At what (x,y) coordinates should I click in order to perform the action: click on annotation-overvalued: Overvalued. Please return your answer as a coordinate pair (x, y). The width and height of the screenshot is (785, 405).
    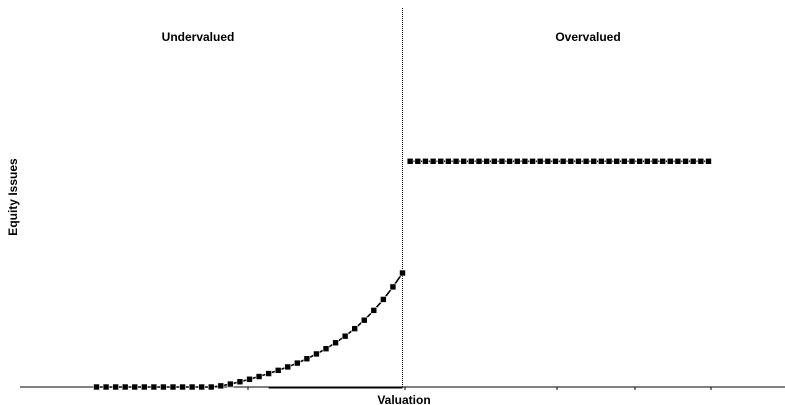
    Looking at the image, I should click on (587, 37).